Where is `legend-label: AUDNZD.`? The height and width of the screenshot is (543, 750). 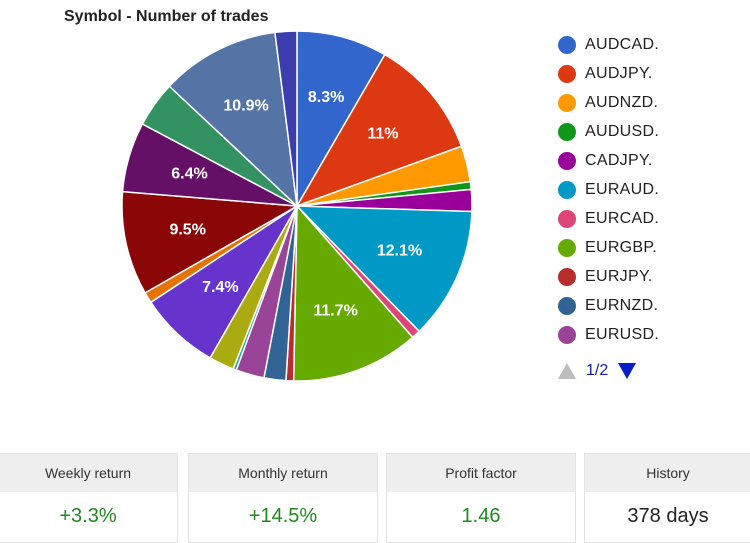 legend-label: AUDNZD. is located at coordinates (622, 102).